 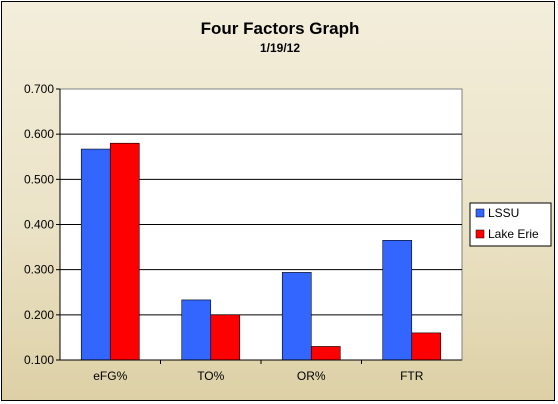 What do you see at coordinates (480, 234) in the screenshot?
I see `legend-swatch-lake-erie` at bounding box center [480, 234].